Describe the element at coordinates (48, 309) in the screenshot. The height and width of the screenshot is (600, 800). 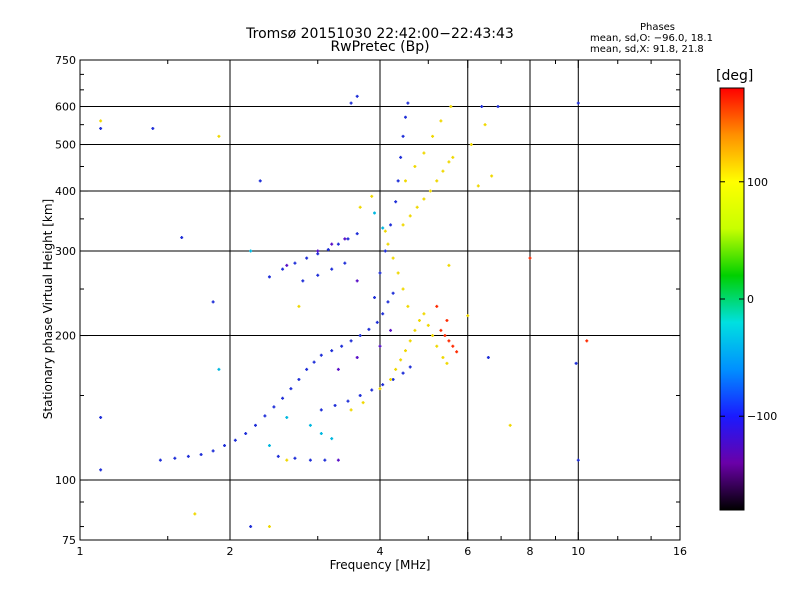
I see `y-axis-label: Stationary phase Virtual Height [km]` at that location.